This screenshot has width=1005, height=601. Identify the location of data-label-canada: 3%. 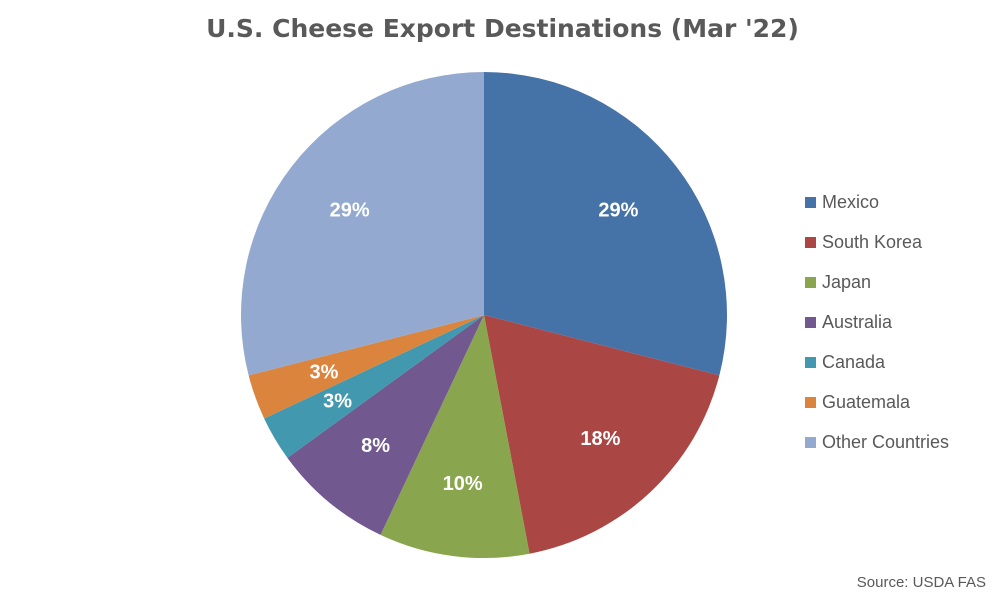
(337, 402).